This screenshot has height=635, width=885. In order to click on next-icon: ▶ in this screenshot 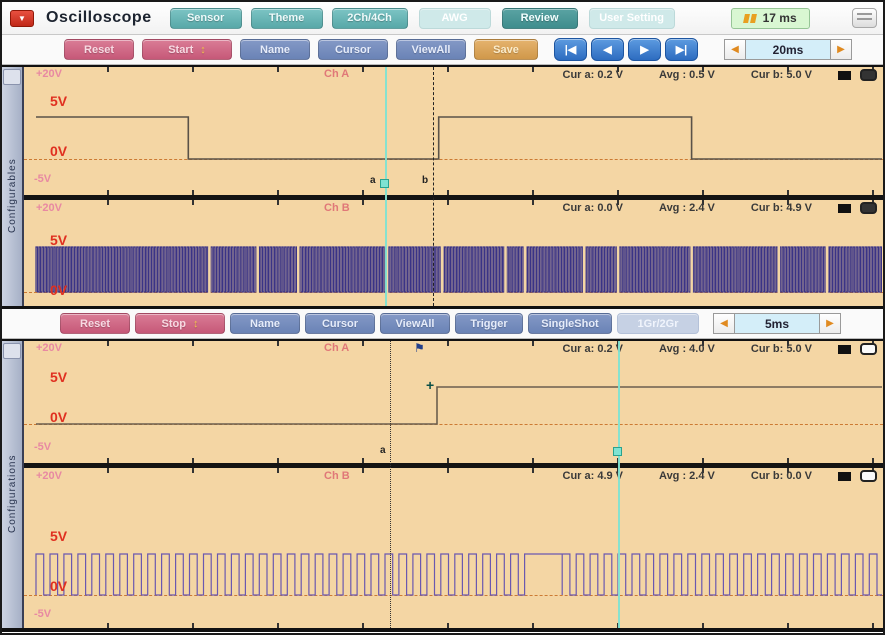, I will do `click(644, 50)`.